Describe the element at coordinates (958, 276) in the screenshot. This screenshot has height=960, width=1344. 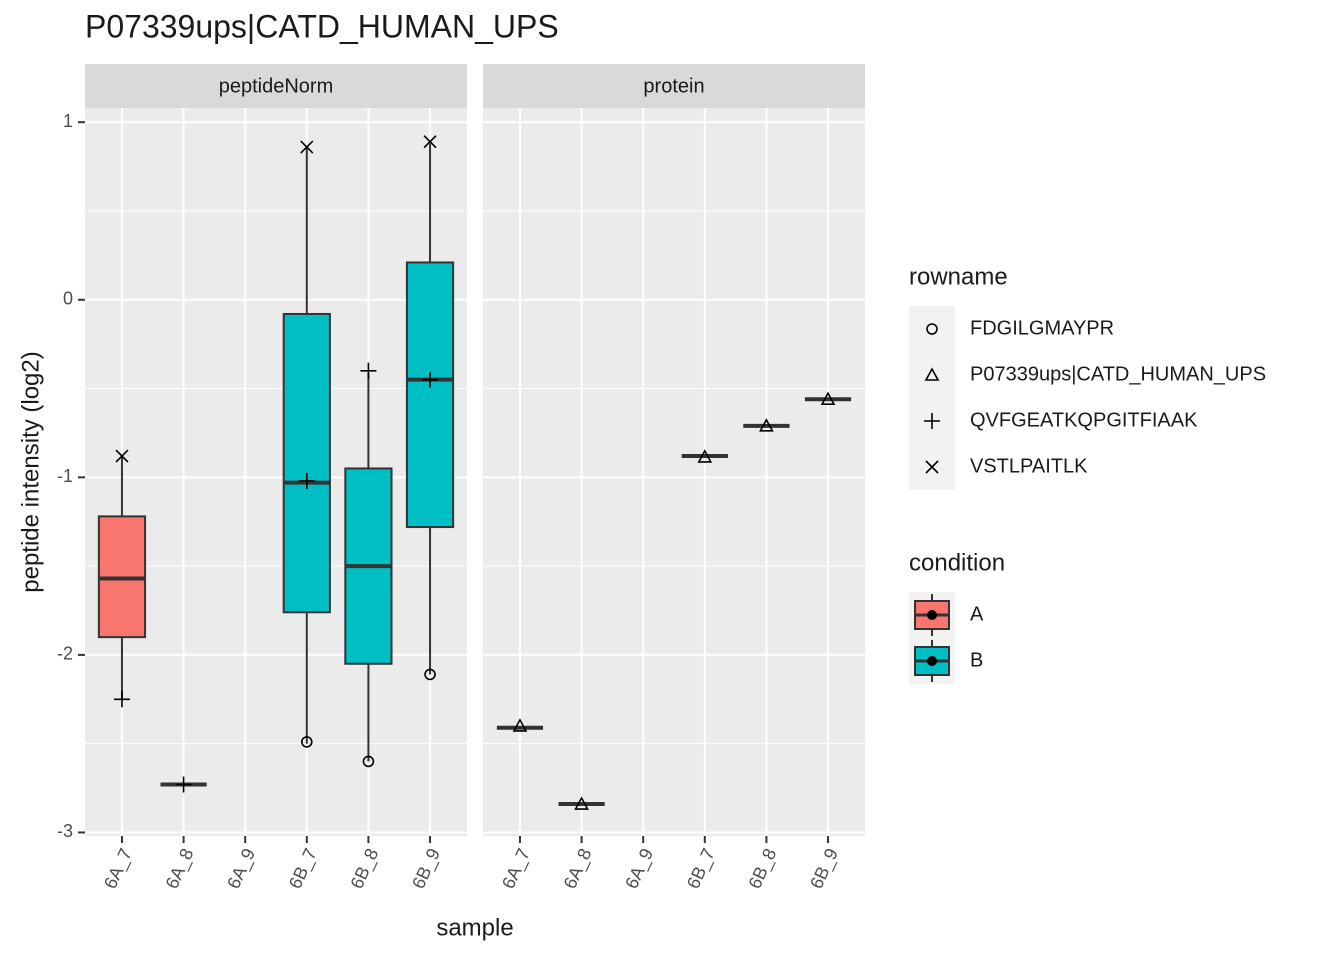
I see `legend-title: rowname` at that location.